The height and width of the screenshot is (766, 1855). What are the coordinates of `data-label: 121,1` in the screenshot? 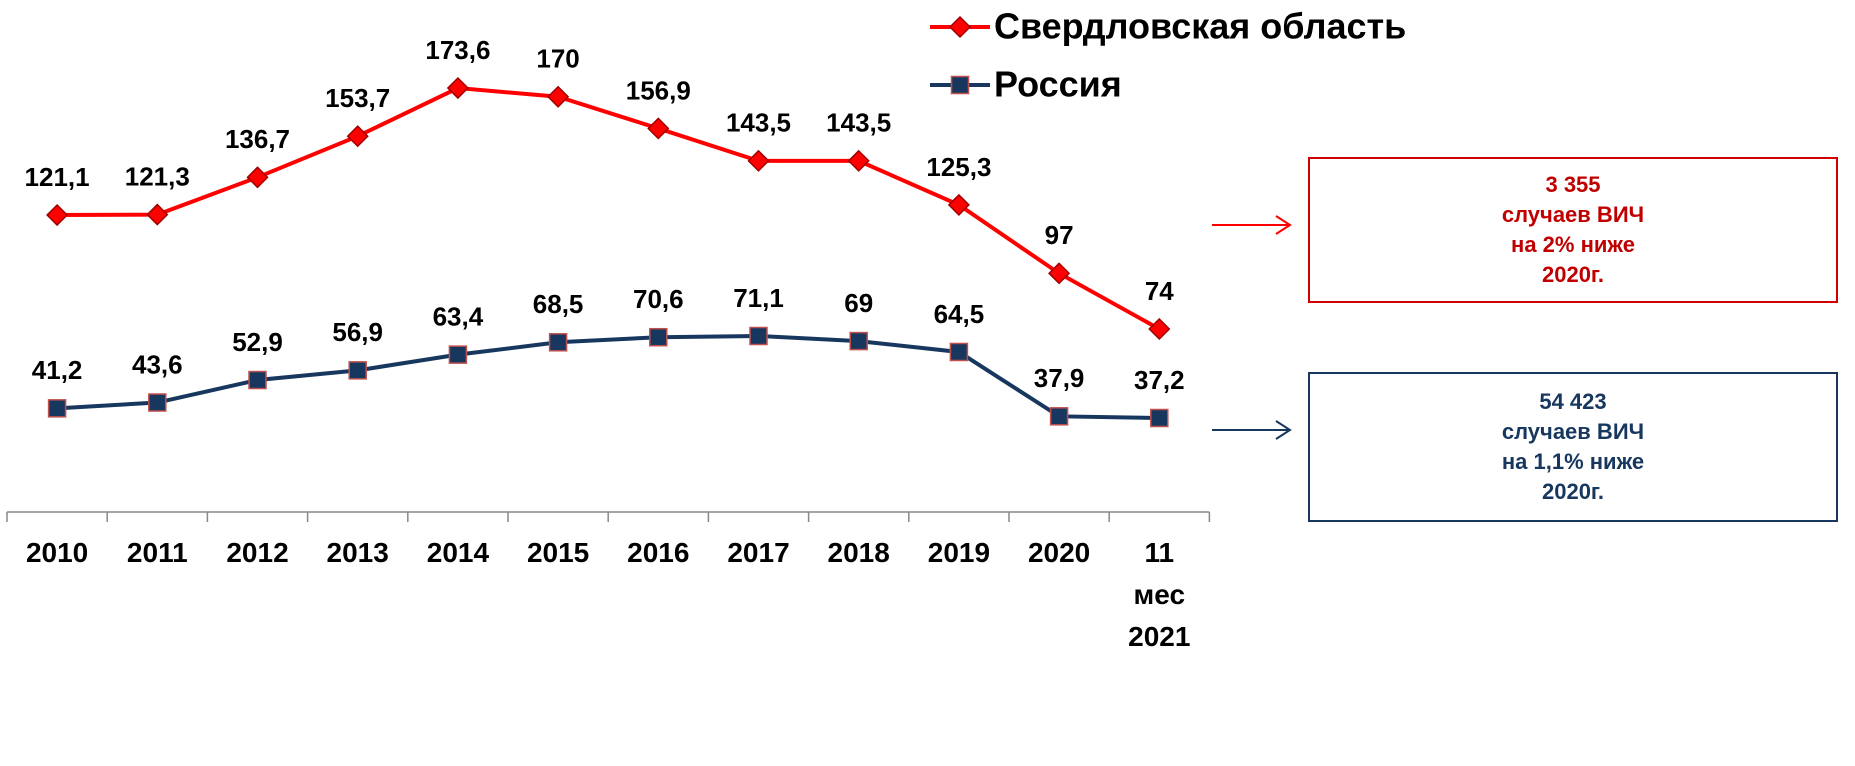 It's located at (57, 177).